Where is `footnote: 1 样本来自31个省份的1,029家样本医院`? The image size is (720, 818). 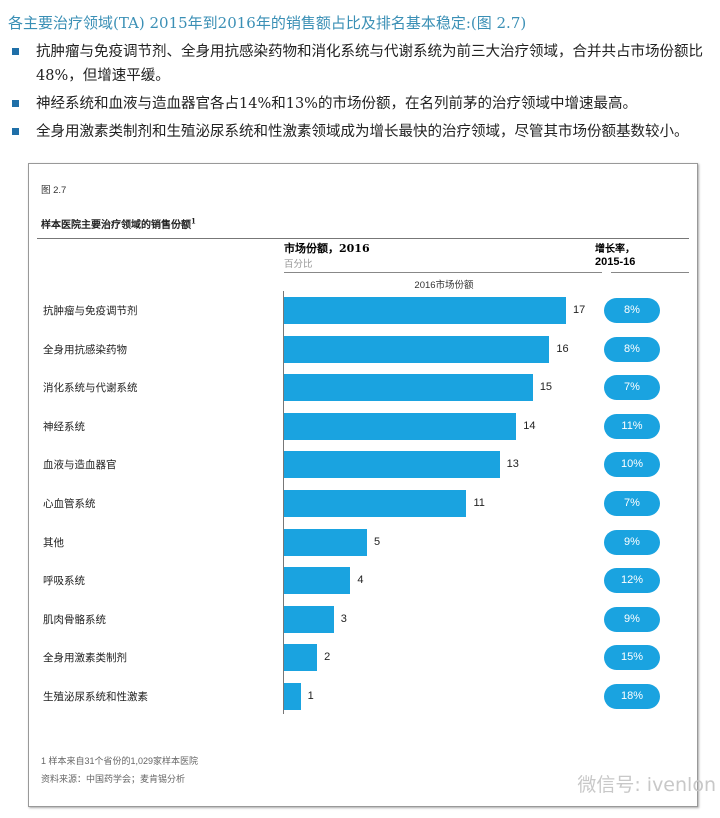 footnote: 1 样本来自31个省份的1,029家样本医院 is located at coordinates (120, 761).